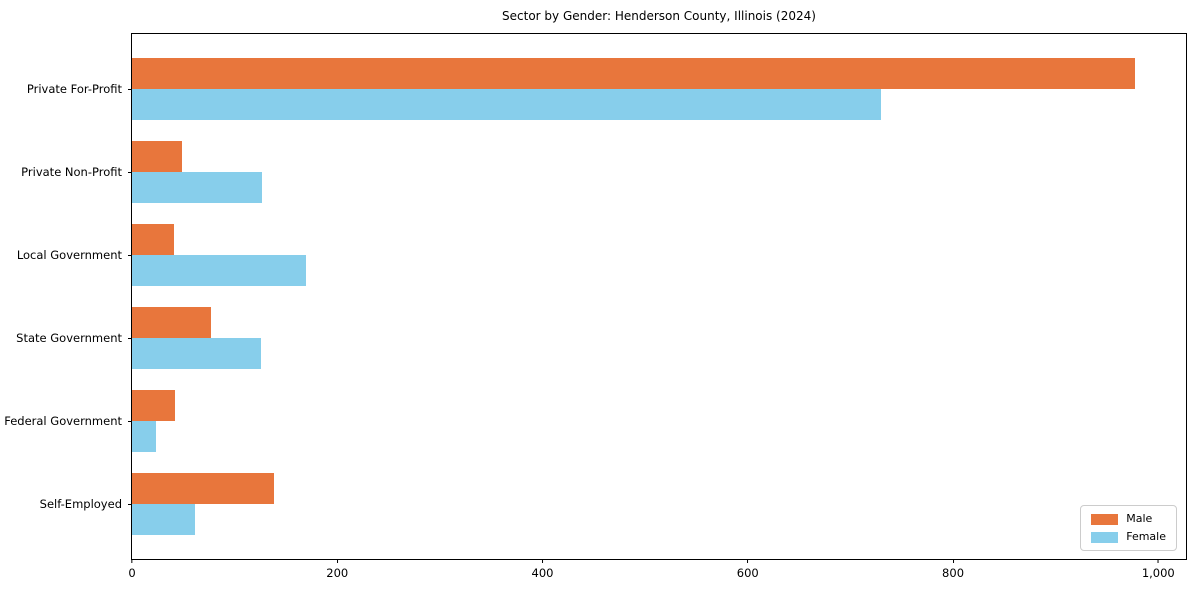 This screenshot has width=1200, height=600. I want to click on legend-swatch-female, so click(1105, 537).